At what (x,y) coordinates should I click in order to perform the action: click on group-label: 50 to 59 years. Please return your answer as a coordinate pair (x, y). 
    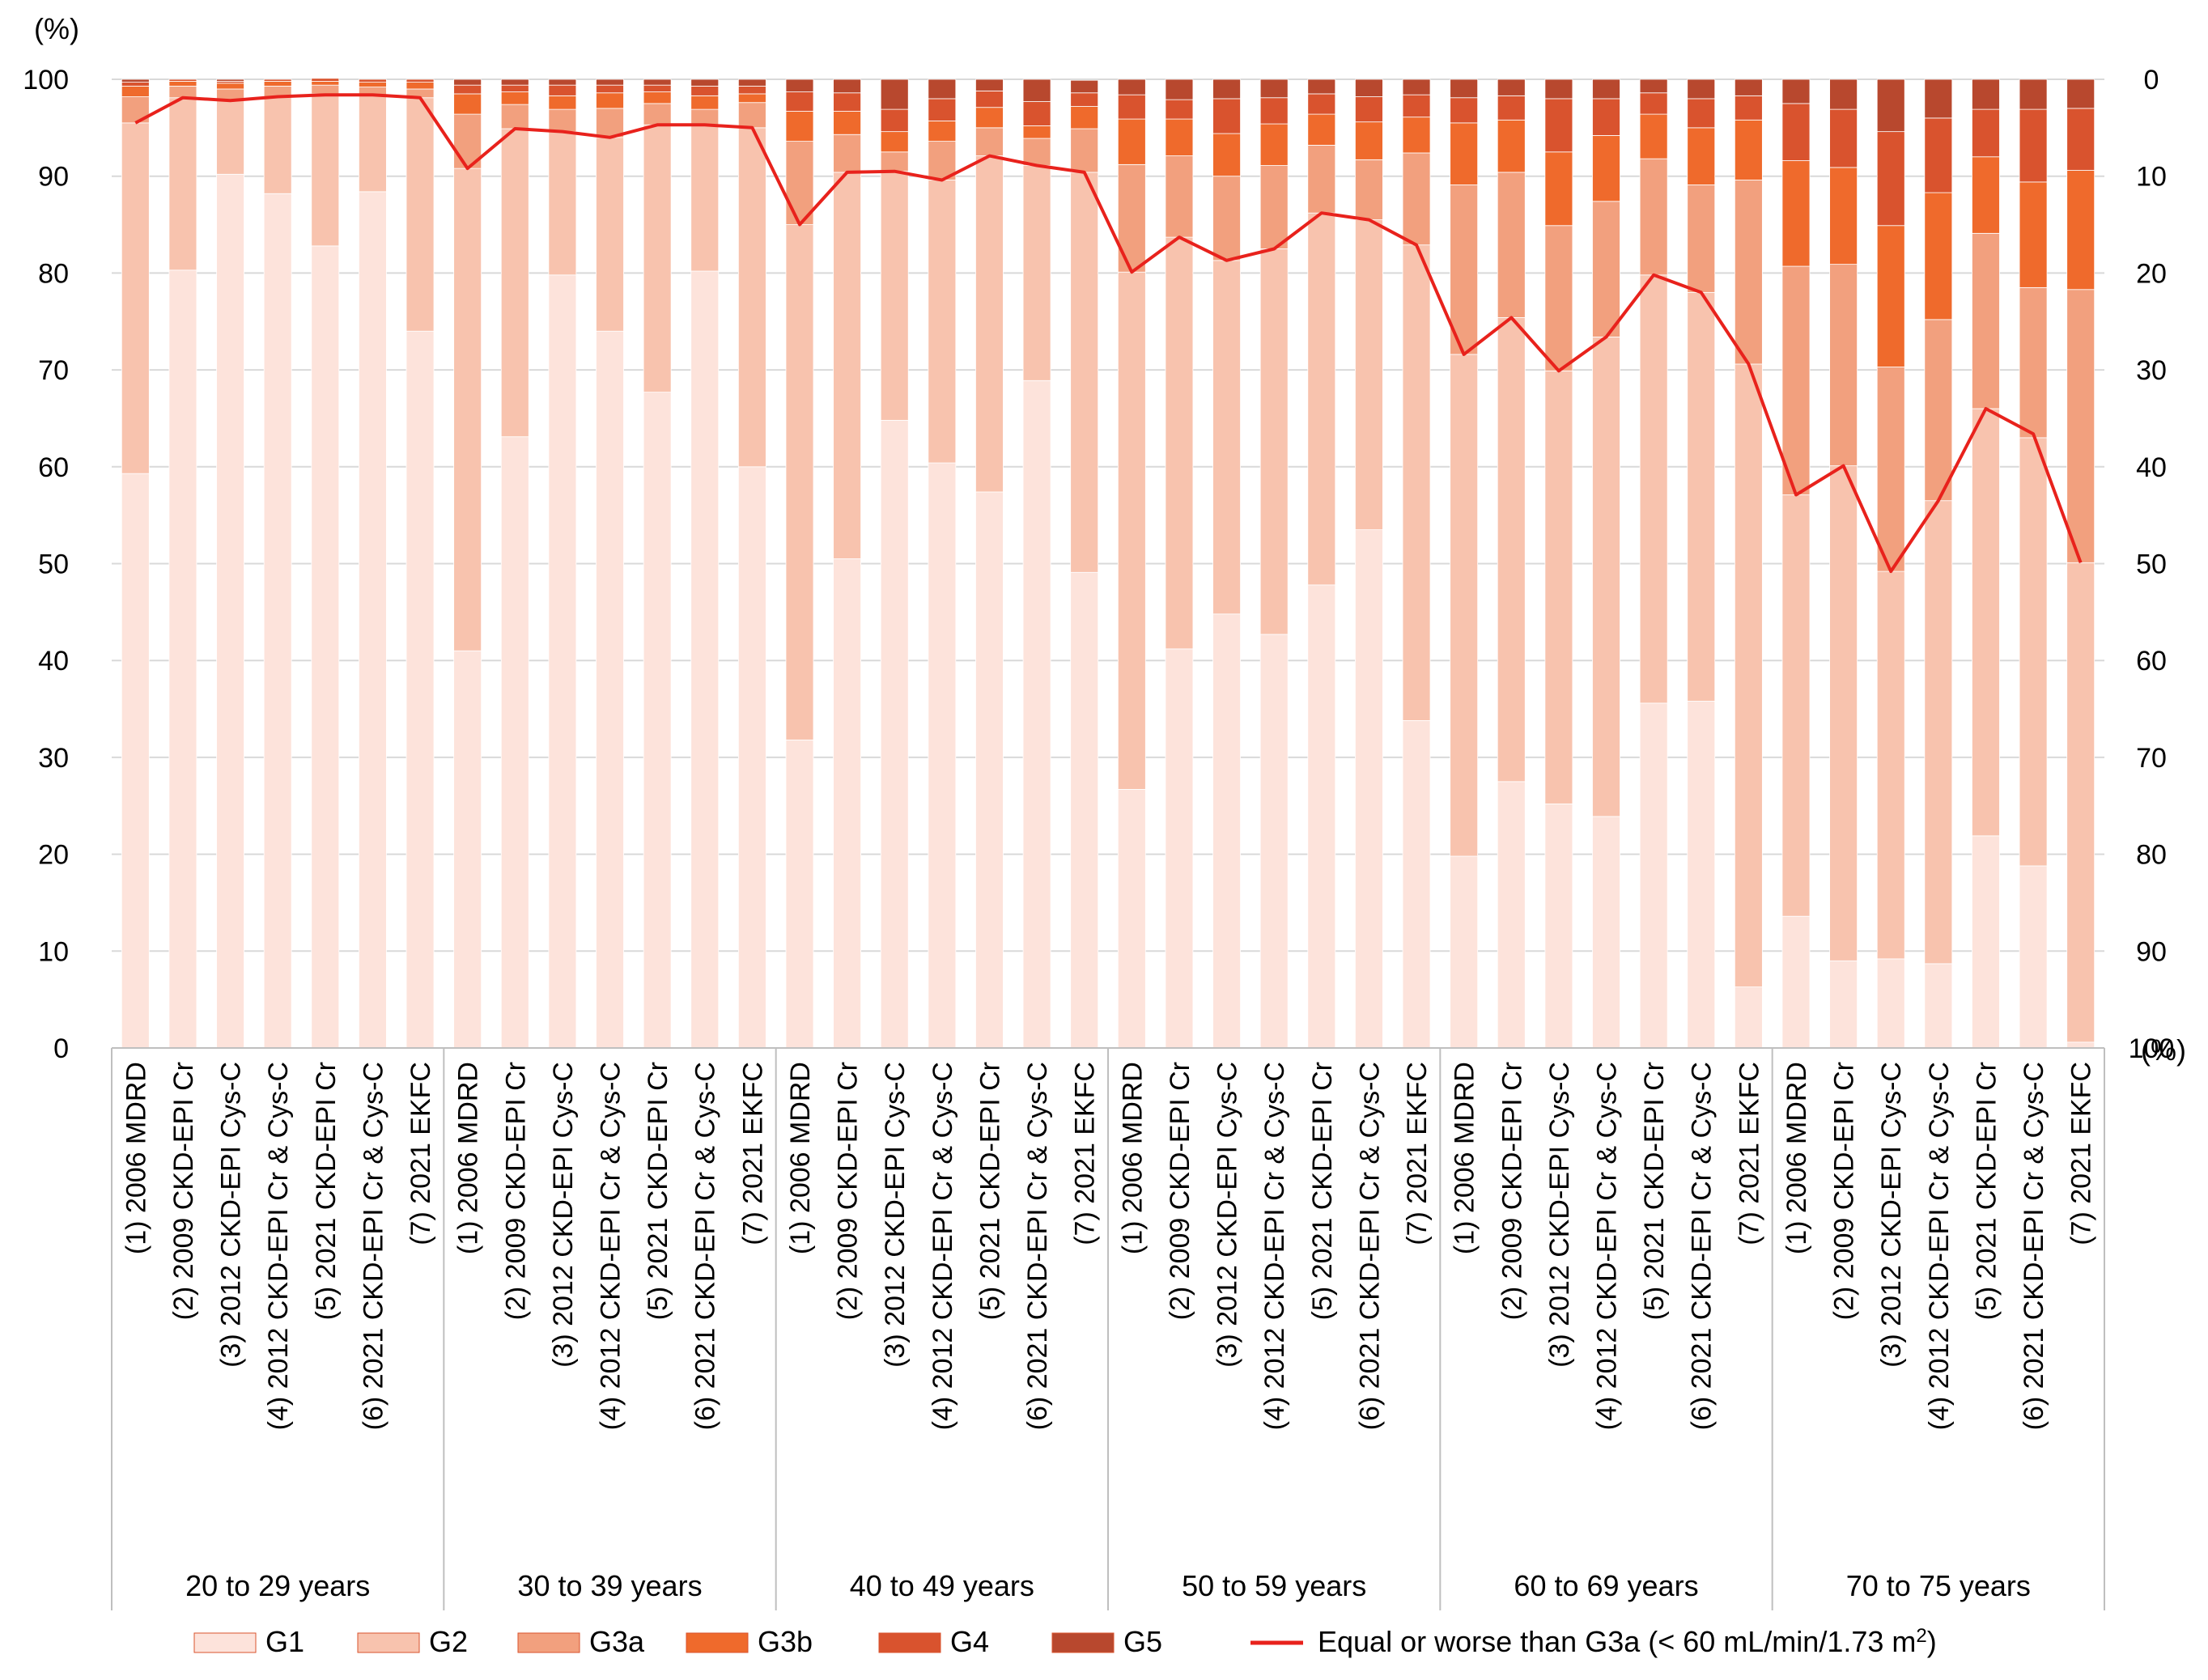
    Looking at the image, I should click on (1274, 1586).